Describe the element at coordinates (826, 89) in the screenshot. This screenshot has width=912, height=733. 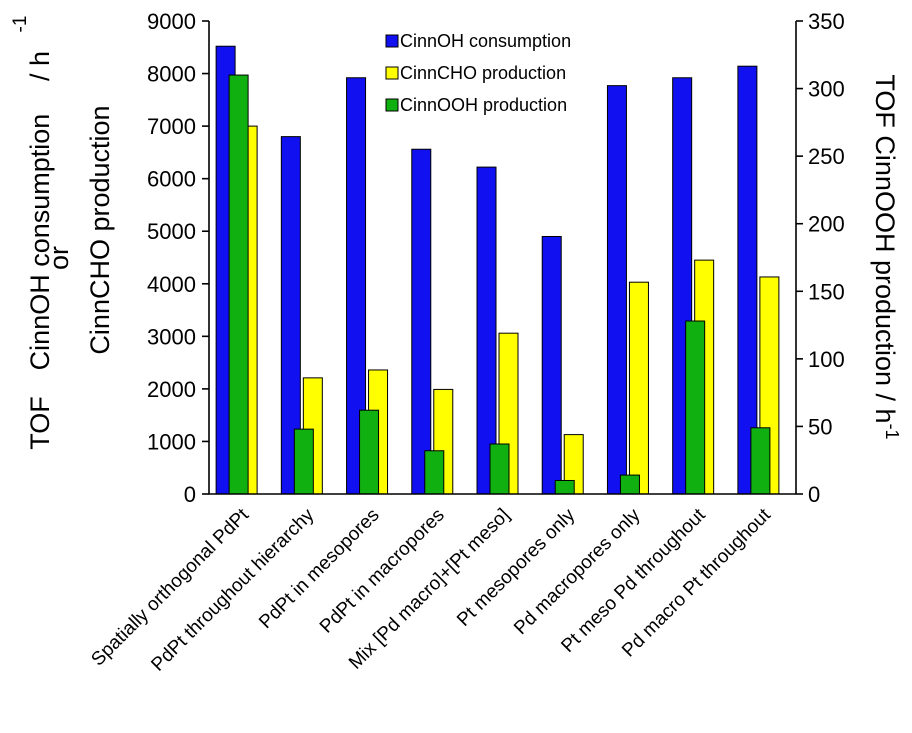
I see `right-tick-label: 300` at that location.